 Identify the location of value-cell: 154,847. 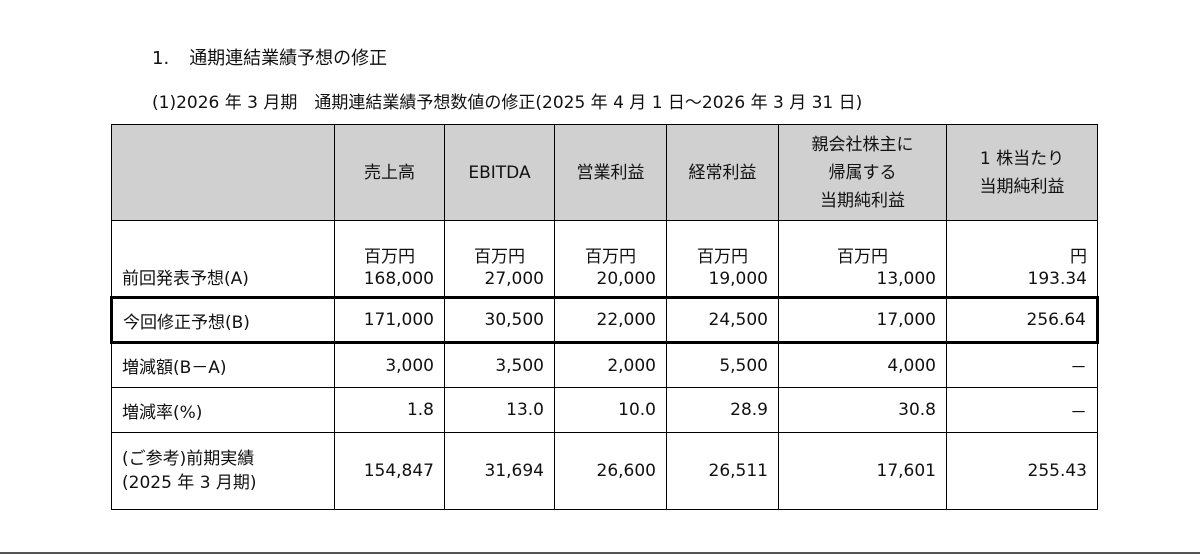
(389, 471).